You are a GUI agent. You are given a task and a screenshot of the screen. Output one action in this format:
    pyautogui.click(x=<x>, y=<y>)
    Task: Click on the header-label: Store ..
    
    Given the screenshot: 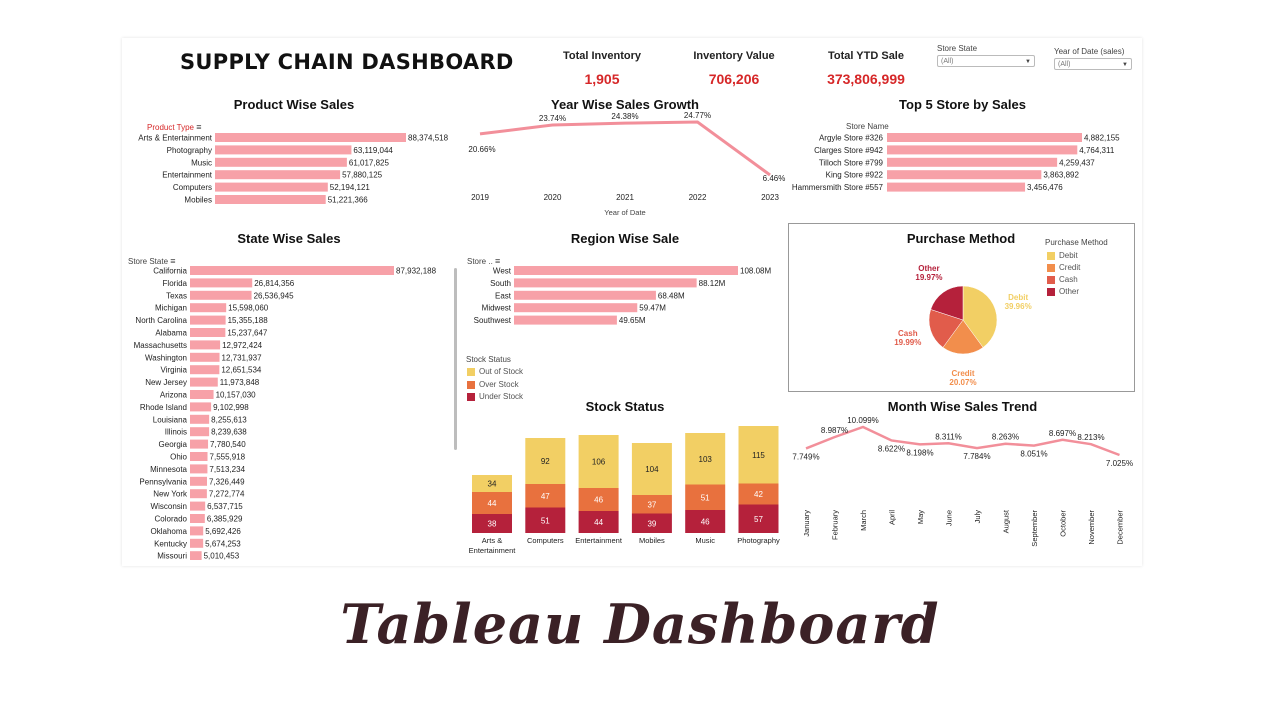 What is the action you would take?
    pyautogui.click(x=480, y=261)
    